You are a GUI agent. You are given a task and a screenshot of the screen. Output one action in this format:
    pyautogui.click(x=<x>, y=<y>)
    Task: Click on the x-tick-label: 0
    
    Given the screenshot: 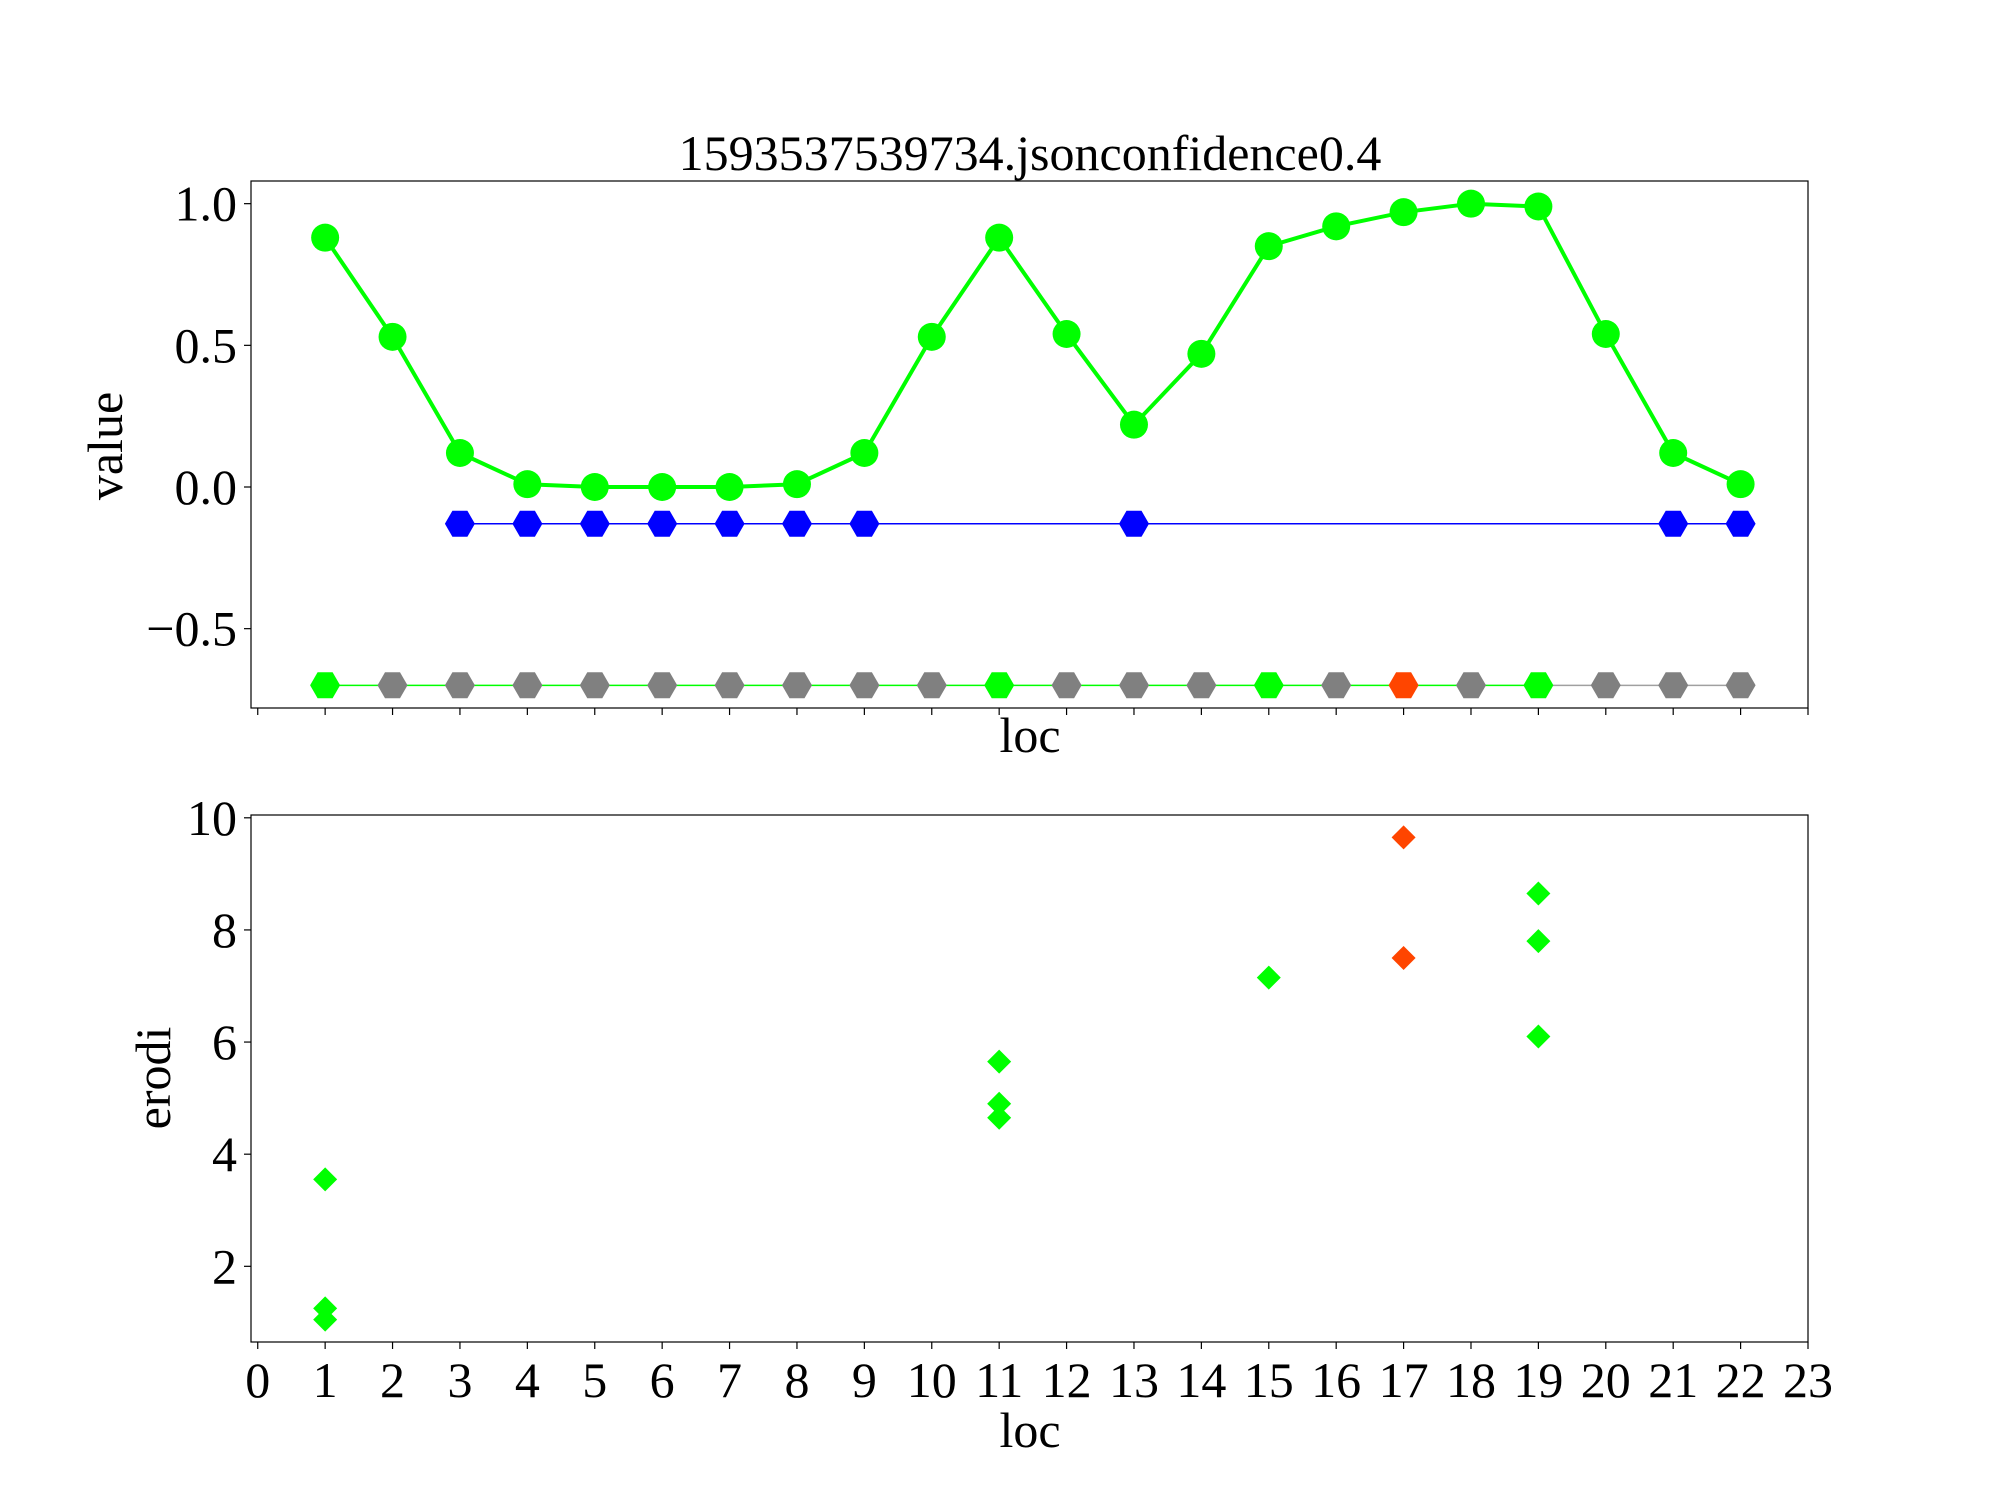 What is the action you would take?
    pyautogui.click(x=257, y=1380)
    